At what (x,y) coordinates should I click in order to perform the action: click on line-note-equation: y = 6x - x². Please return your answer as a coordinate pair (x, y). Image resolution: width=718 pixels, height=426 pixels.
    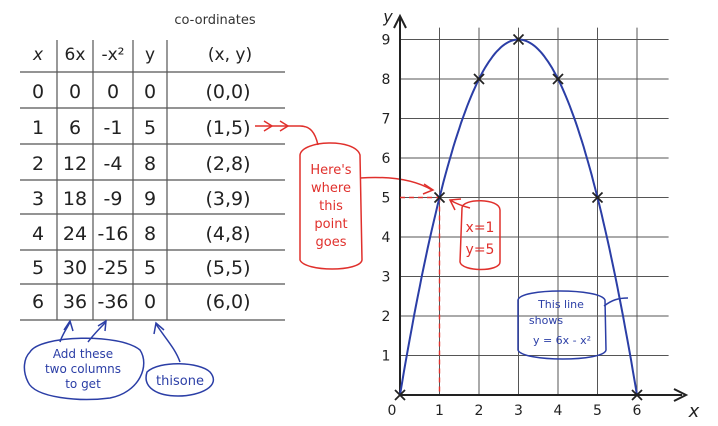
    Looking at the image, I should click on (562, 340).